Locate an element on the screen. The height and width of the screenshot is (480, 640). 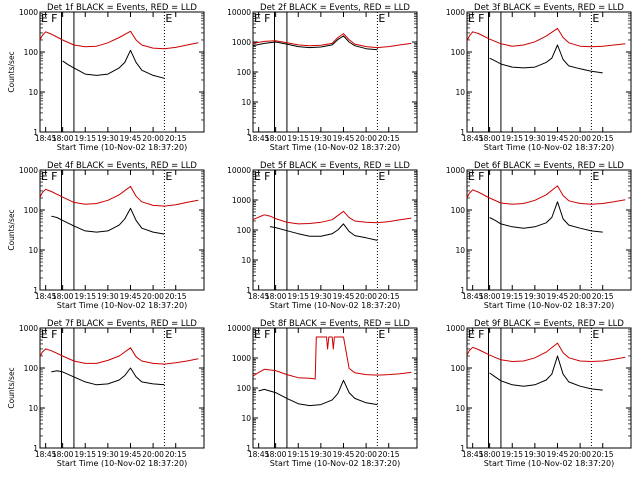
panel-title: Det 1f BLACK = Events, RED = LLD is located at coordinates (122, 8).